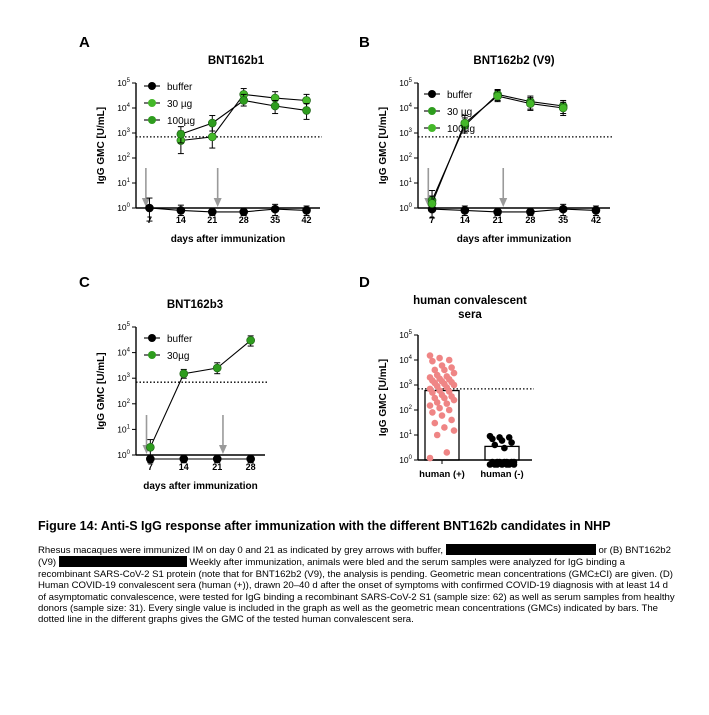 This screenshot has height=715, width=709. I want to click on redaction-bar, so click(122, 562).